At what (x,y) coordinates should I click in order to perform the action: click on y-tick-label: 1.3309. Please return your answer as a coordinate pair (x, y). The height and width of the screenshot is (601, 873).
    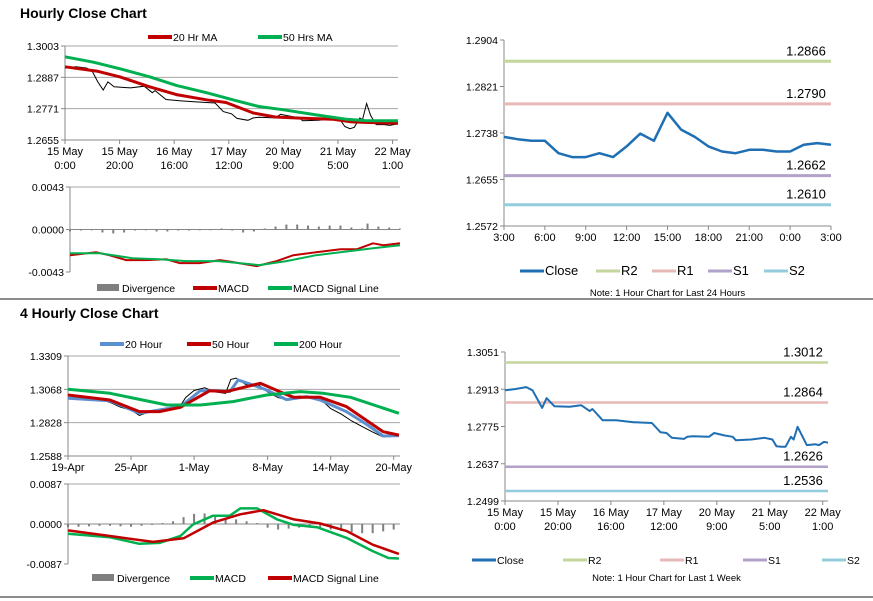
    Looking at the image, I should click on (46, 357).